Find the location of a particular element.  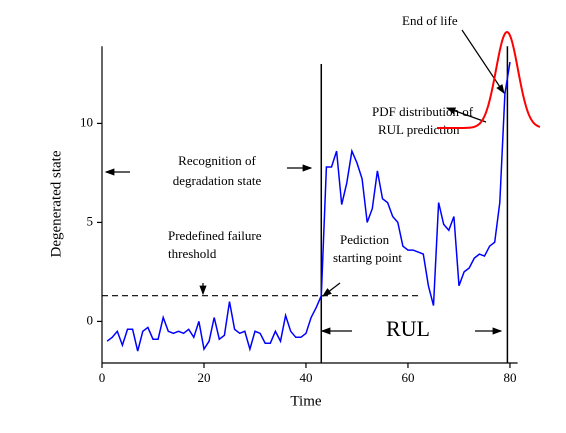

annotation: End of life is located at coordinates (430, 20).